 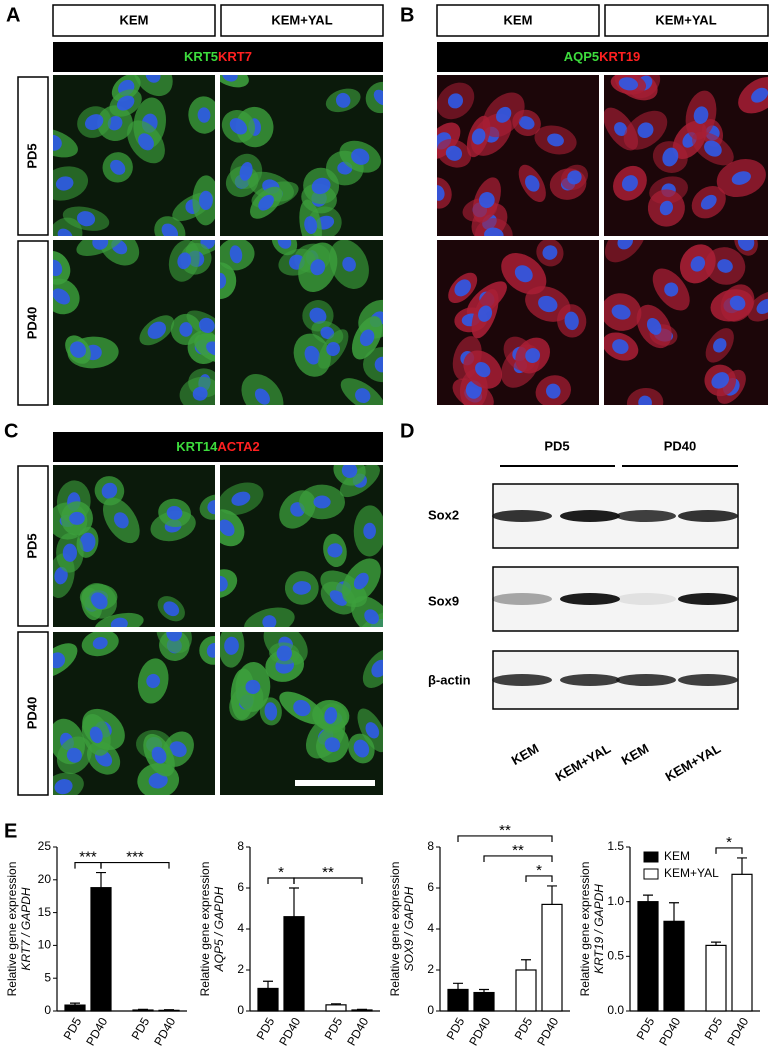 I want to click on stain-red: KRT7, so click(x=235, y=56).